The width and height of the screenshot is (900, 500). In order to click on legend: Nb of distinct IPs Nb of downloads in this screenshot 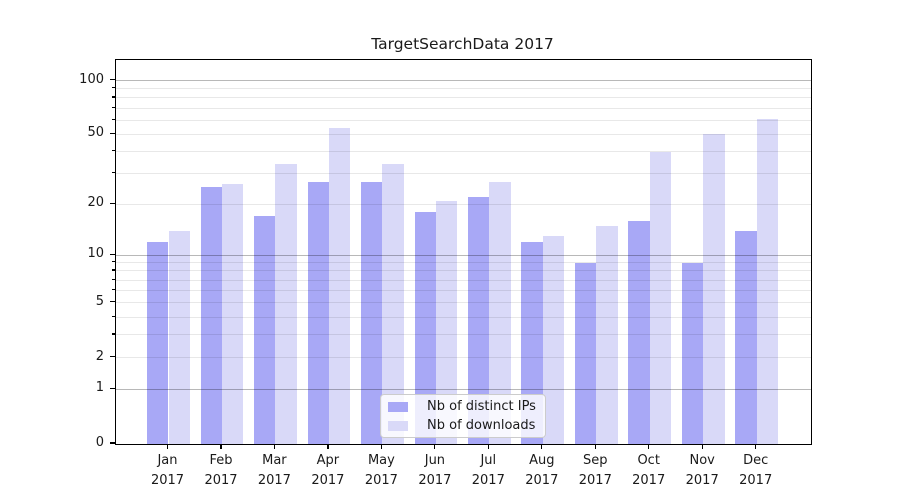, I will do `click(463, 416)`.